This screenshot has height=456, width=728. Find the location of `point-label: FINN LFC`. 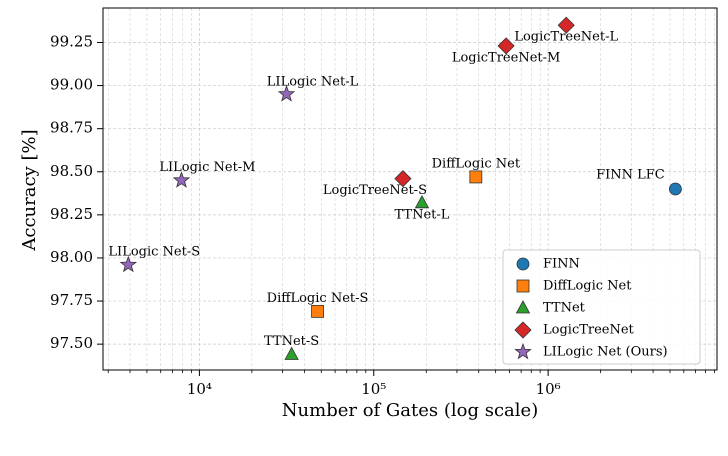

point-label: FINN LFC is located at coordinates (630, 175).